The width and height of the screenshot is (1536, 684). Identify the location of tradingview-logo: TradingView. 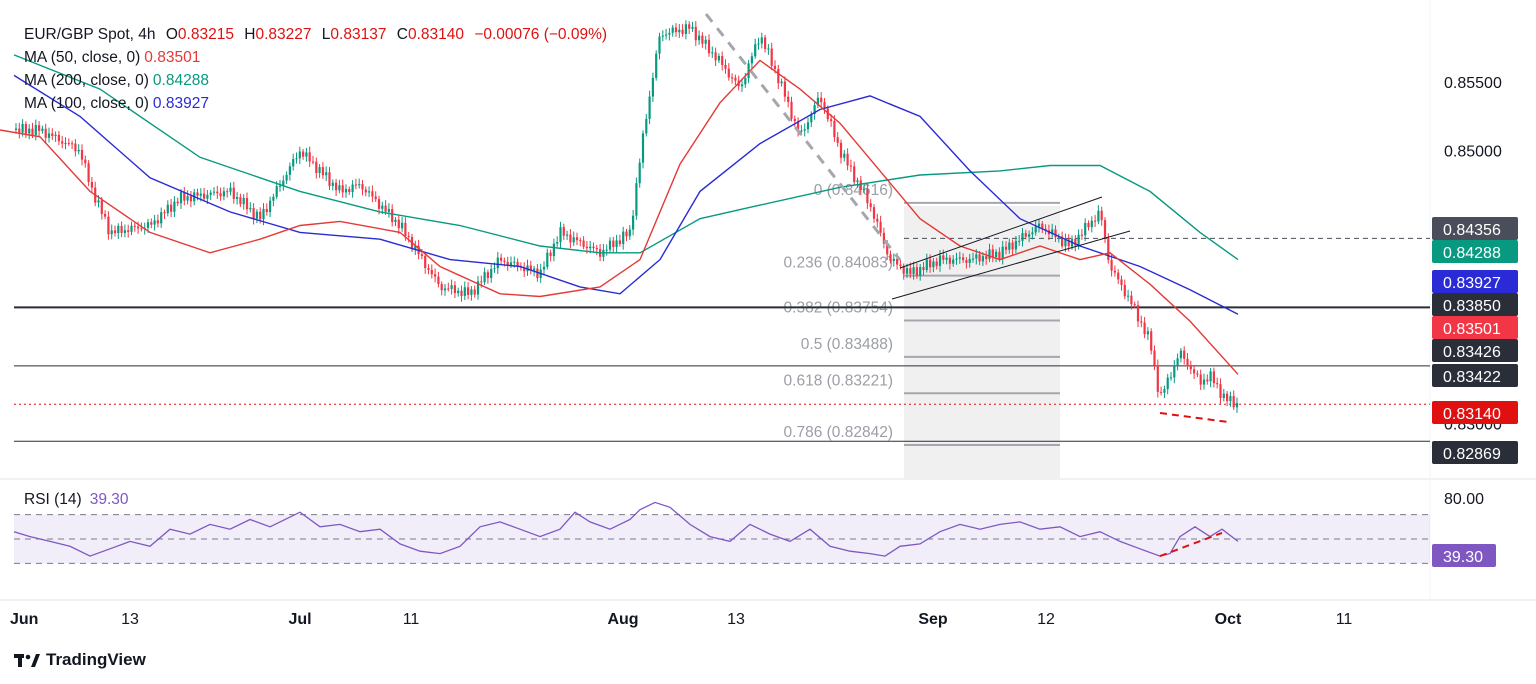
(80, 660).